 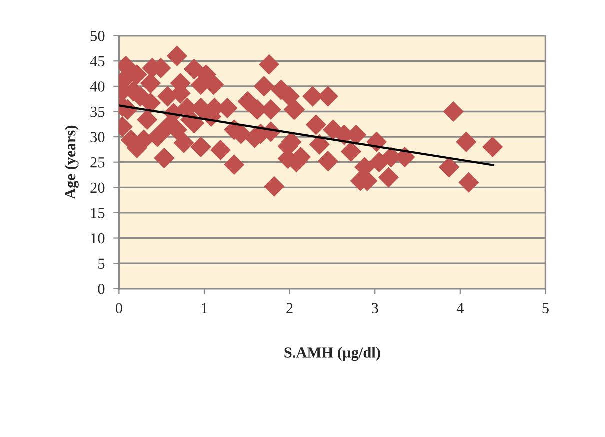 I want to click on x-tick-label: 5, so click(x=545, y=308).